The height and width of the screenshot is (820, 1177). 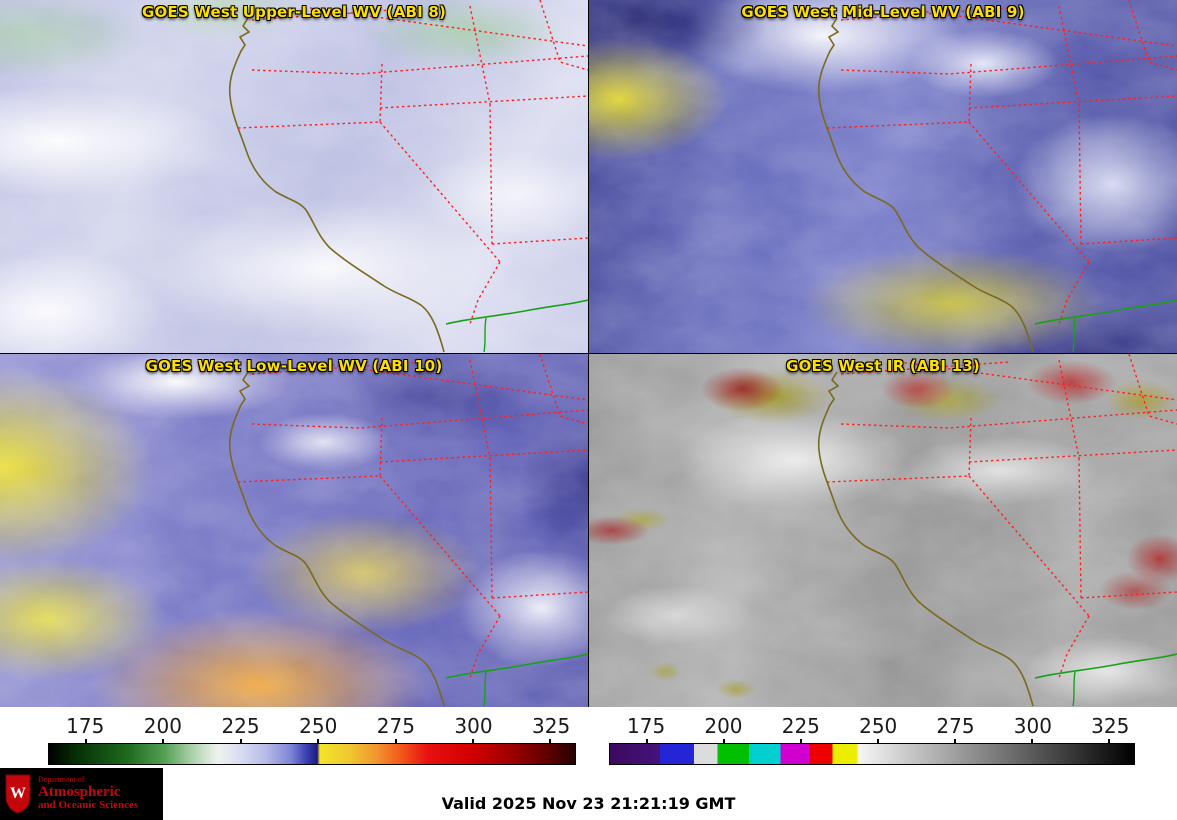 I want to click on ir-colorbar: 175 200 225 250 275 300 325, so click(x=872, y=739).